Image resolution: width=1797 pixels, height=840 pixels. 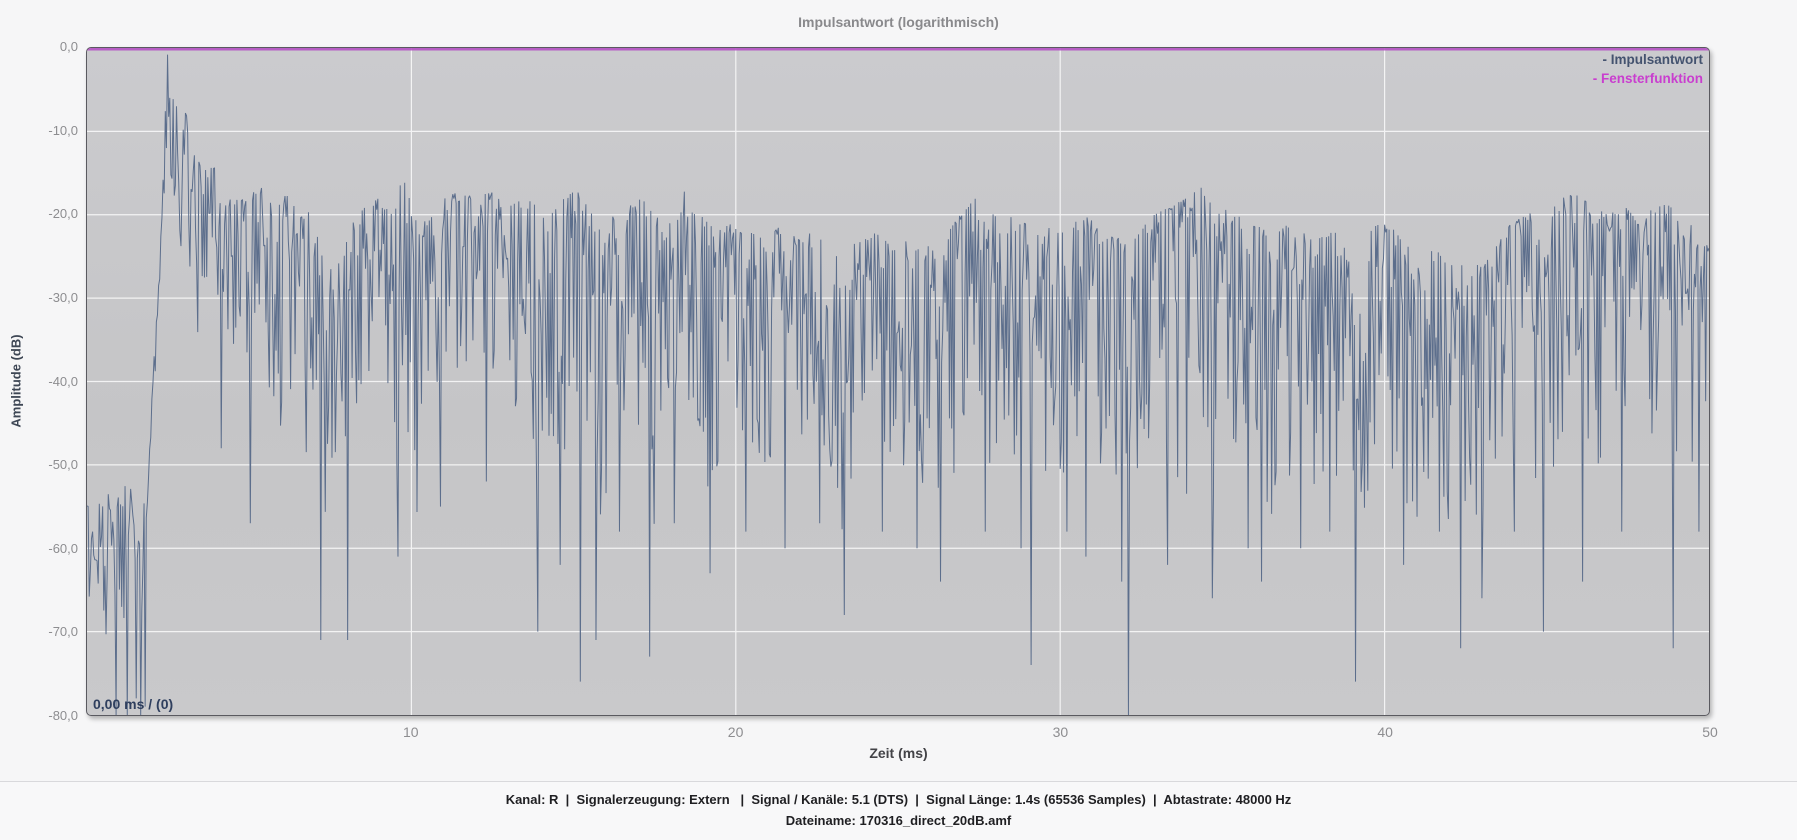 What do you see at coordinates (898, 820) in the screenshot?
I see `filename-line: Dateiname: 170316_direct_20dB.amf` at bounding box center [898, 820].